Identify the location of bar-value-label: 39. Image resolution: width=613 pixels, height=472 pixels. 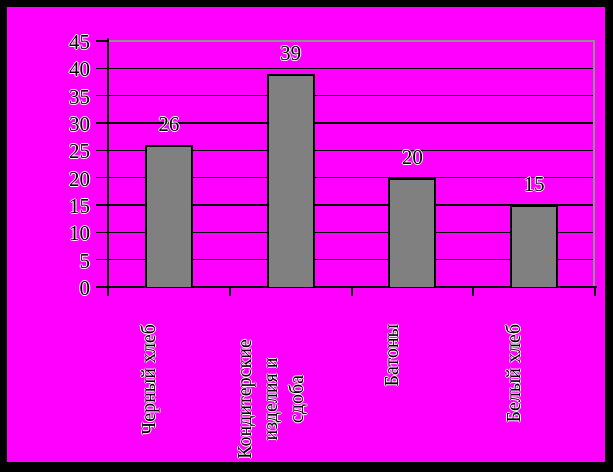
(291, 52).